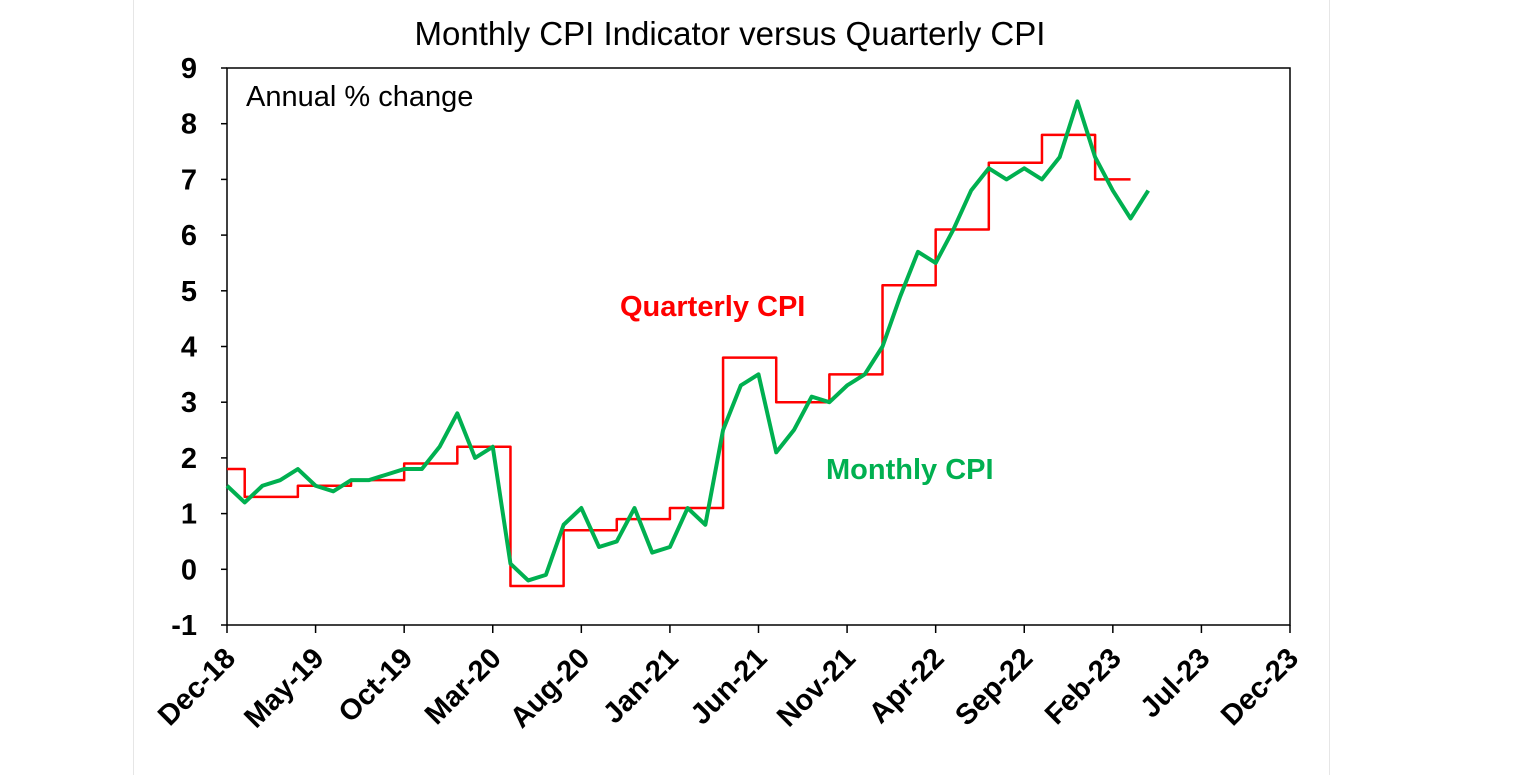  Describe the element at coordinates (1260, 687) in the screenshot. I see `x-tick-label: Dec-23` at that location.